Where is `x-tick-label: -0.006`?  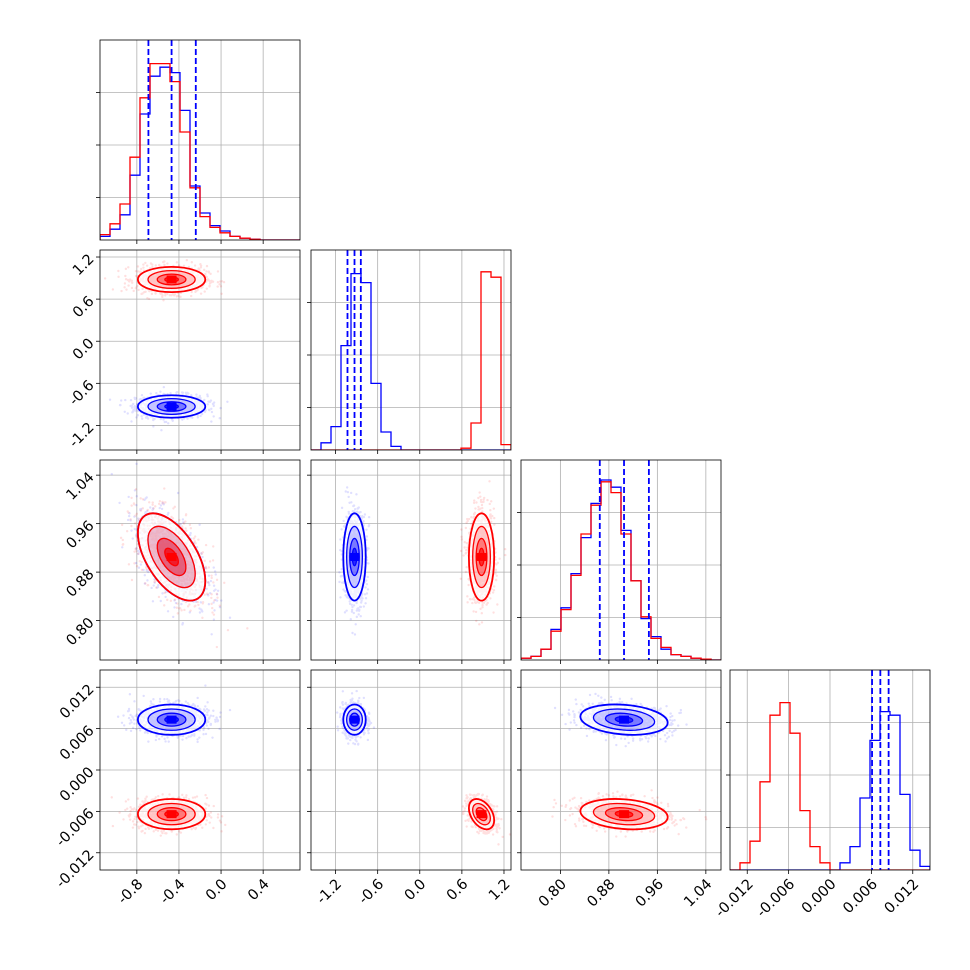 x-tick-label: -0.006 is located at coordinates (776, 898).